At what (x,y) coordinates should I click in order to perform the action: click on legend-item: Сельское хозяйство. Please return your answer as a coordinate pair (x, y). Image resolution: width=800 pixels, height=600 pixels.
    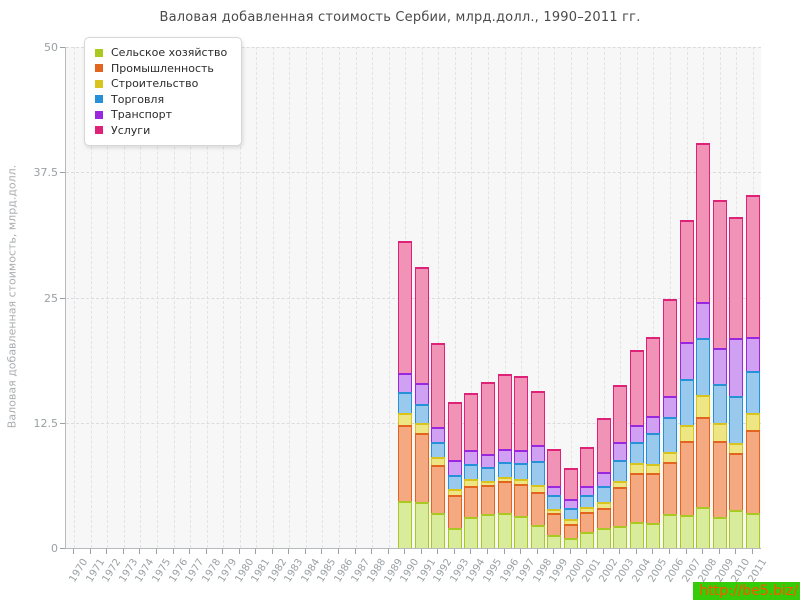
    Looking at the image, I should click on (161, 53).